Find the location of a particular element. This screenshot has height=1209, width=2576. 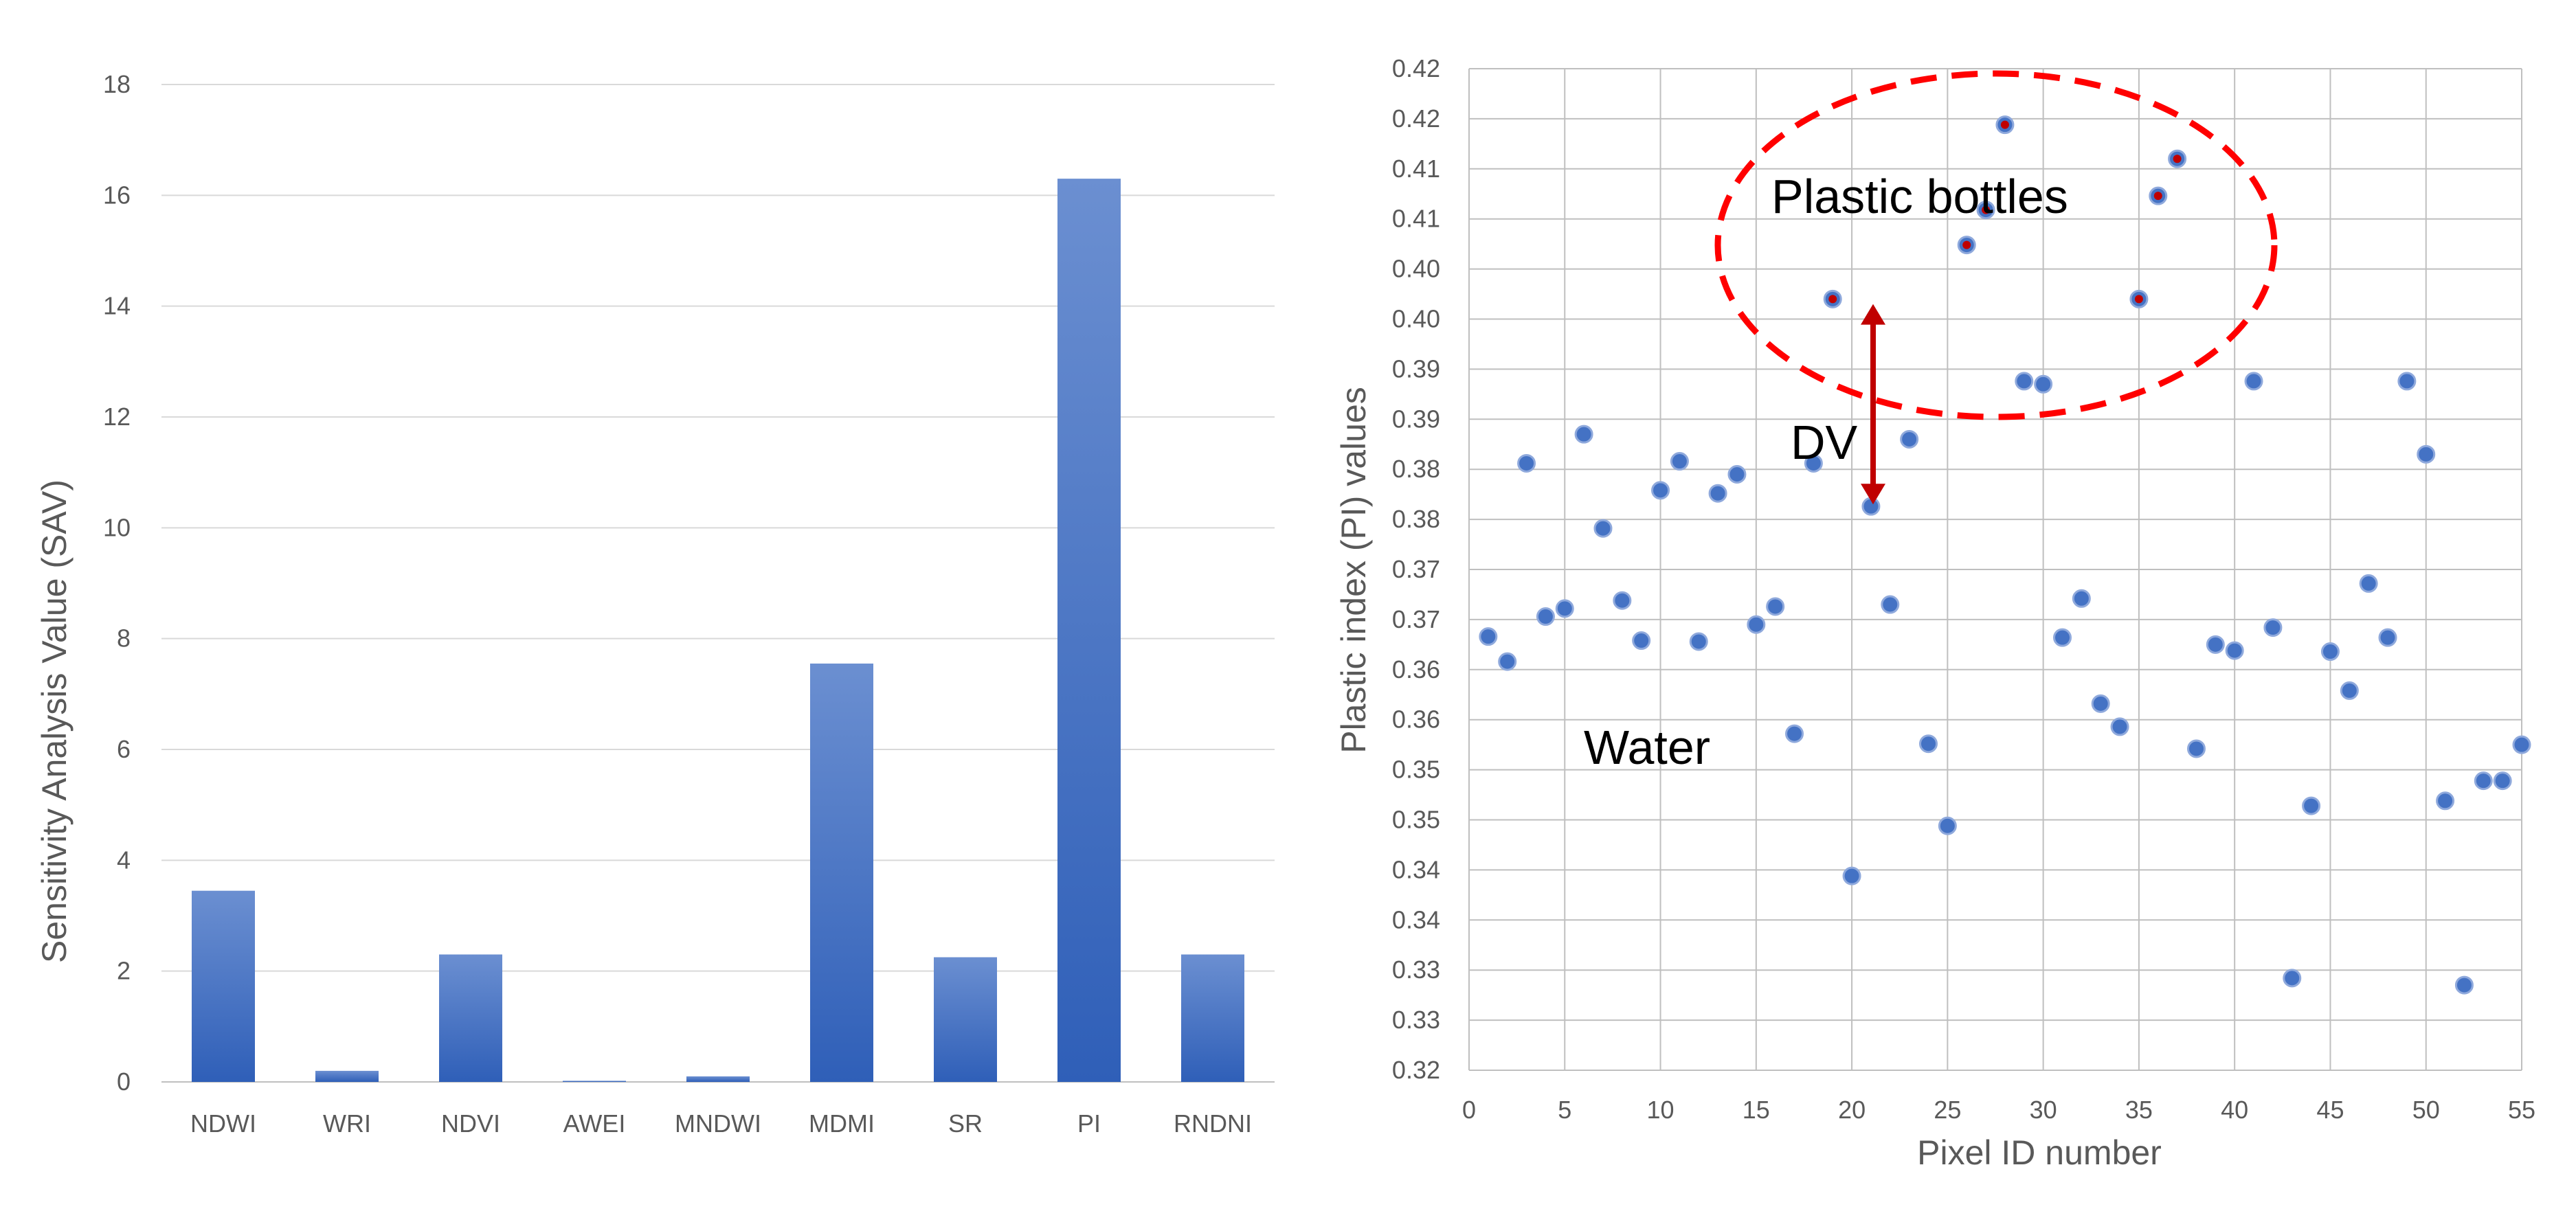

bar-category-label: NDWI is located at coordinates (223, 1123).